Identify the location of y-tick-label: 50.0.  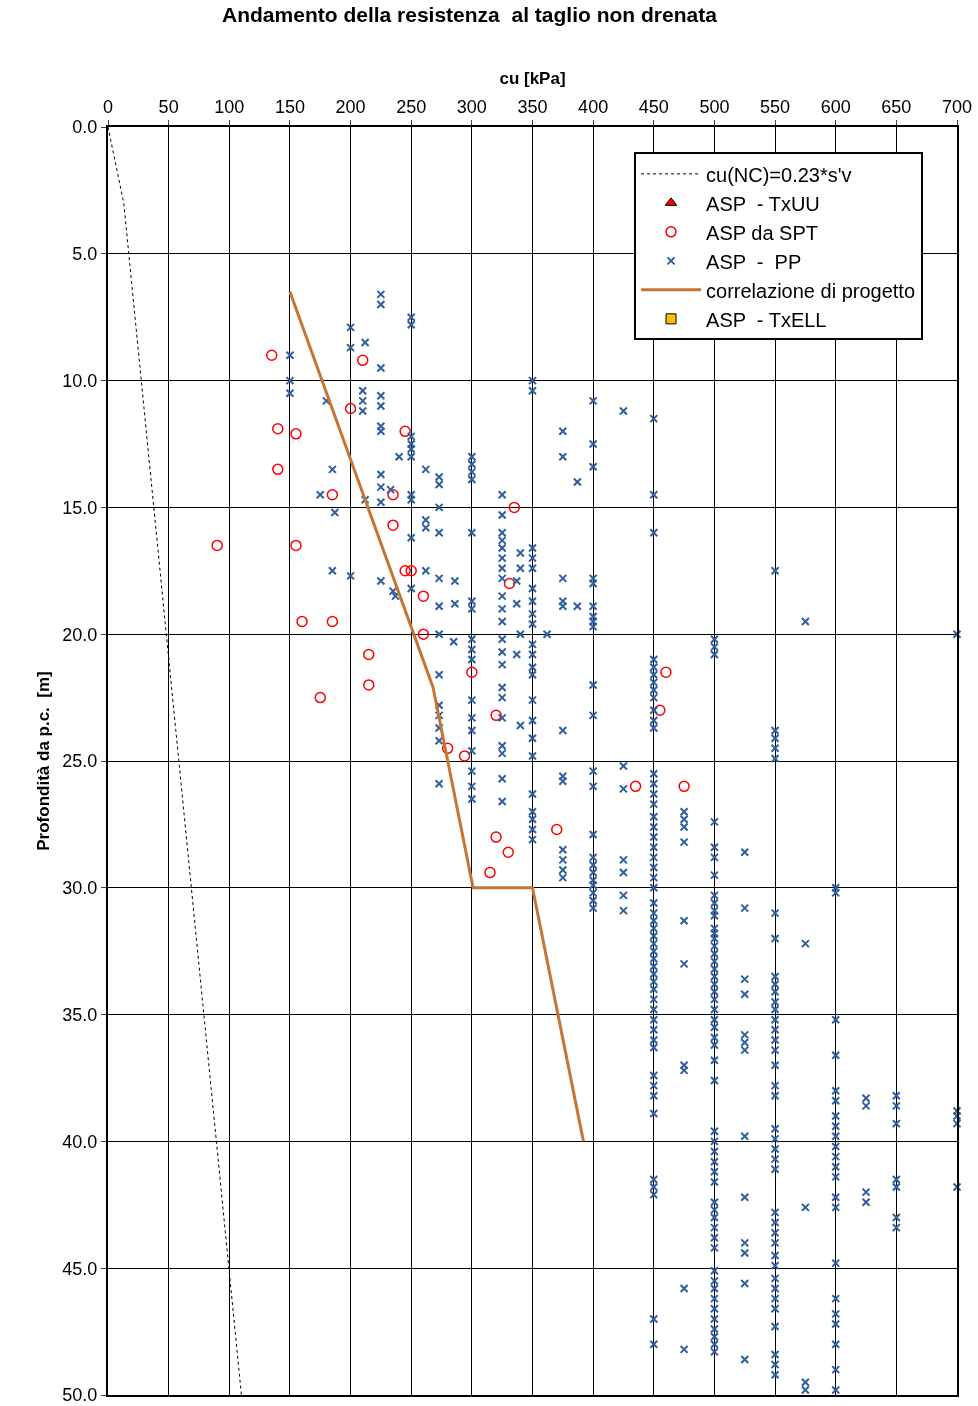
(80, 1395).